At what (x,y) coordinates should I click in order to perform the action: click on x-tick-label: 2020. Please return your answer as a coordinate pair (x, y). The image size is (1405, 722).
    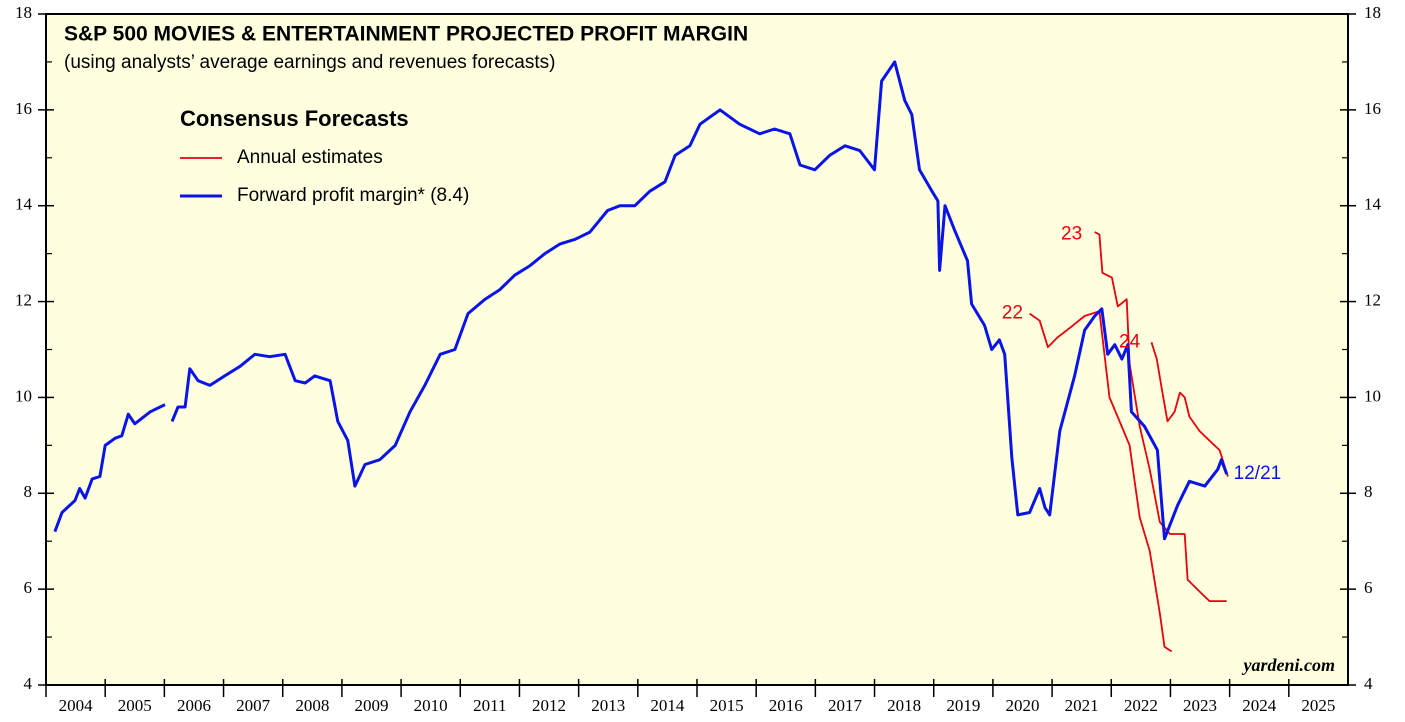
    Looking at the image, I should click on (1023, 705).